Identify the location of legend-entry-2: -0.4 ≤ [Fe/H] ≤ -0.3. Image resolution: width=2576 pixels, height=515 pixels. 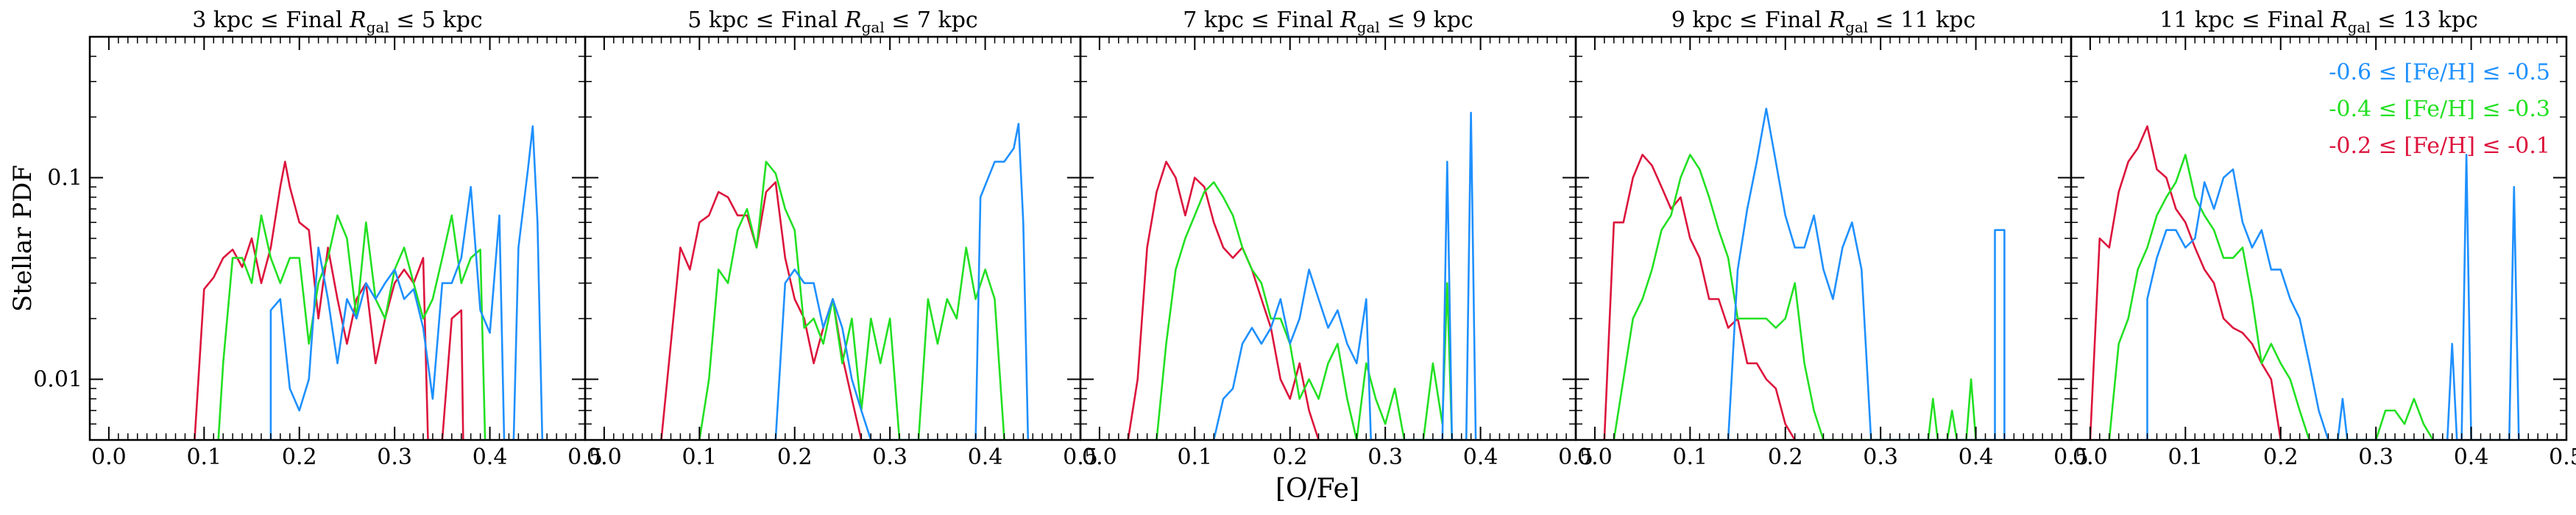
(2439, 109).